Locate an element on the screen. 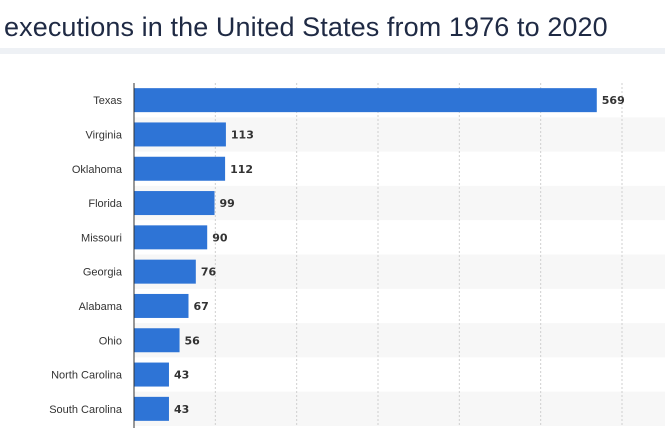  value-label: 76 is located at coordinates (209, 272).